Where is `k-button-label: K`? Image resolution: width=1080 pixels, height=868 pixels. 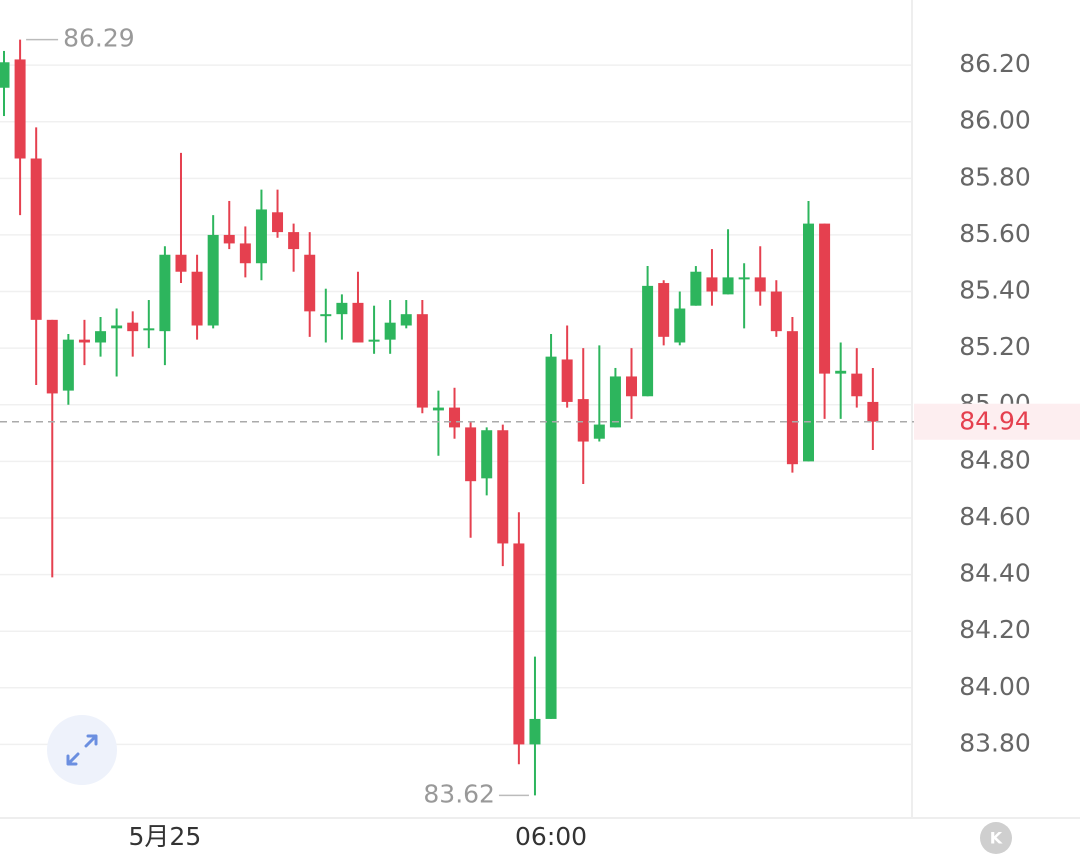
k-button-label: K is located at coordinates (996, 838).